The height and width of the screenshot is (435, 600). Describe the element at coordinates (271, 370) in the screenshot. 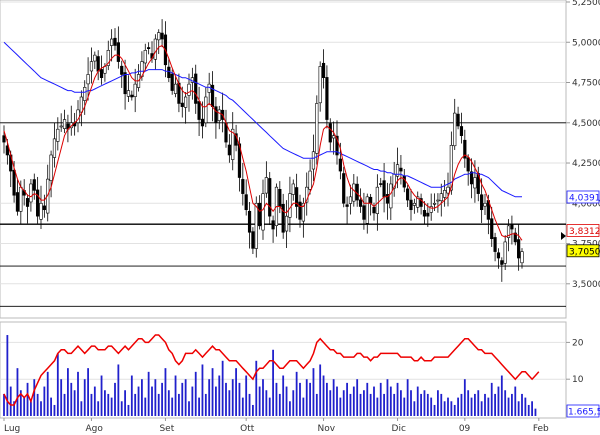

I see `volume-average-line` at that location.